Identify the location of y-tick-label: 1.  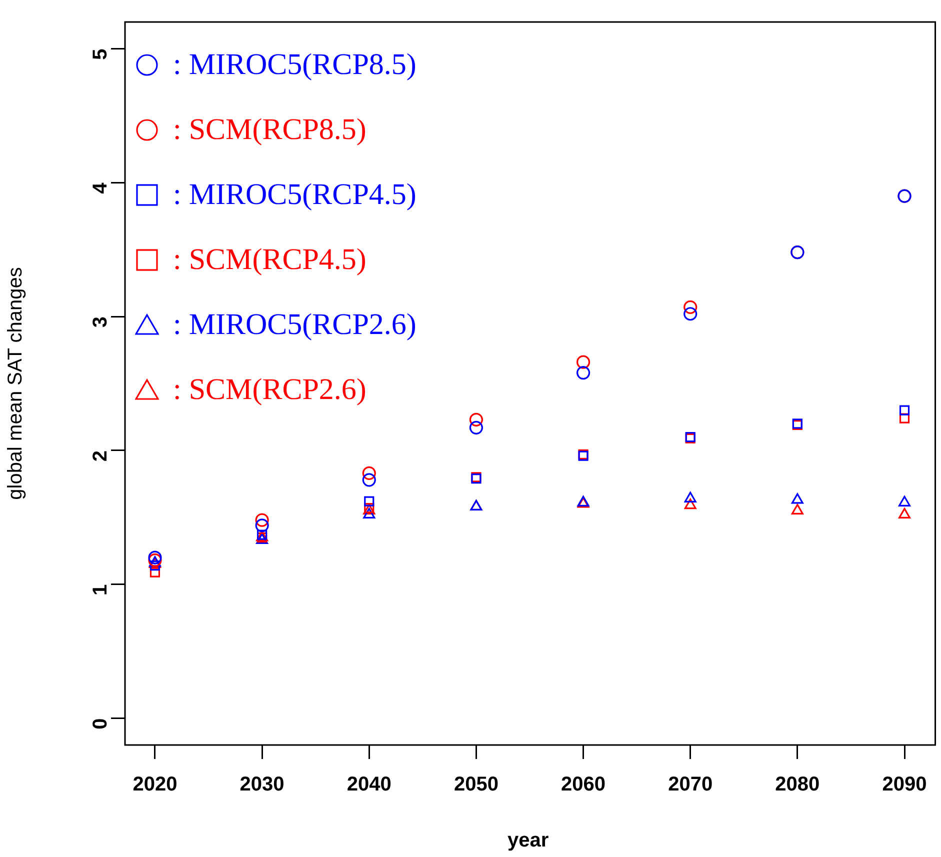
(101, 590).